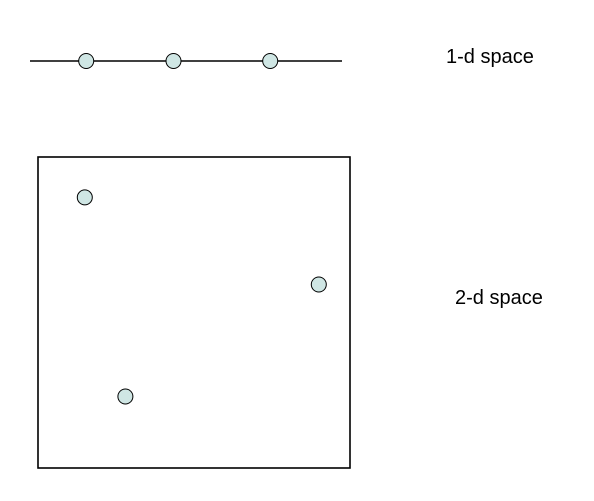 Image resolution: width=594 pixels, height=501 pixels. I want to click on one-d-points, so click(178, 61).